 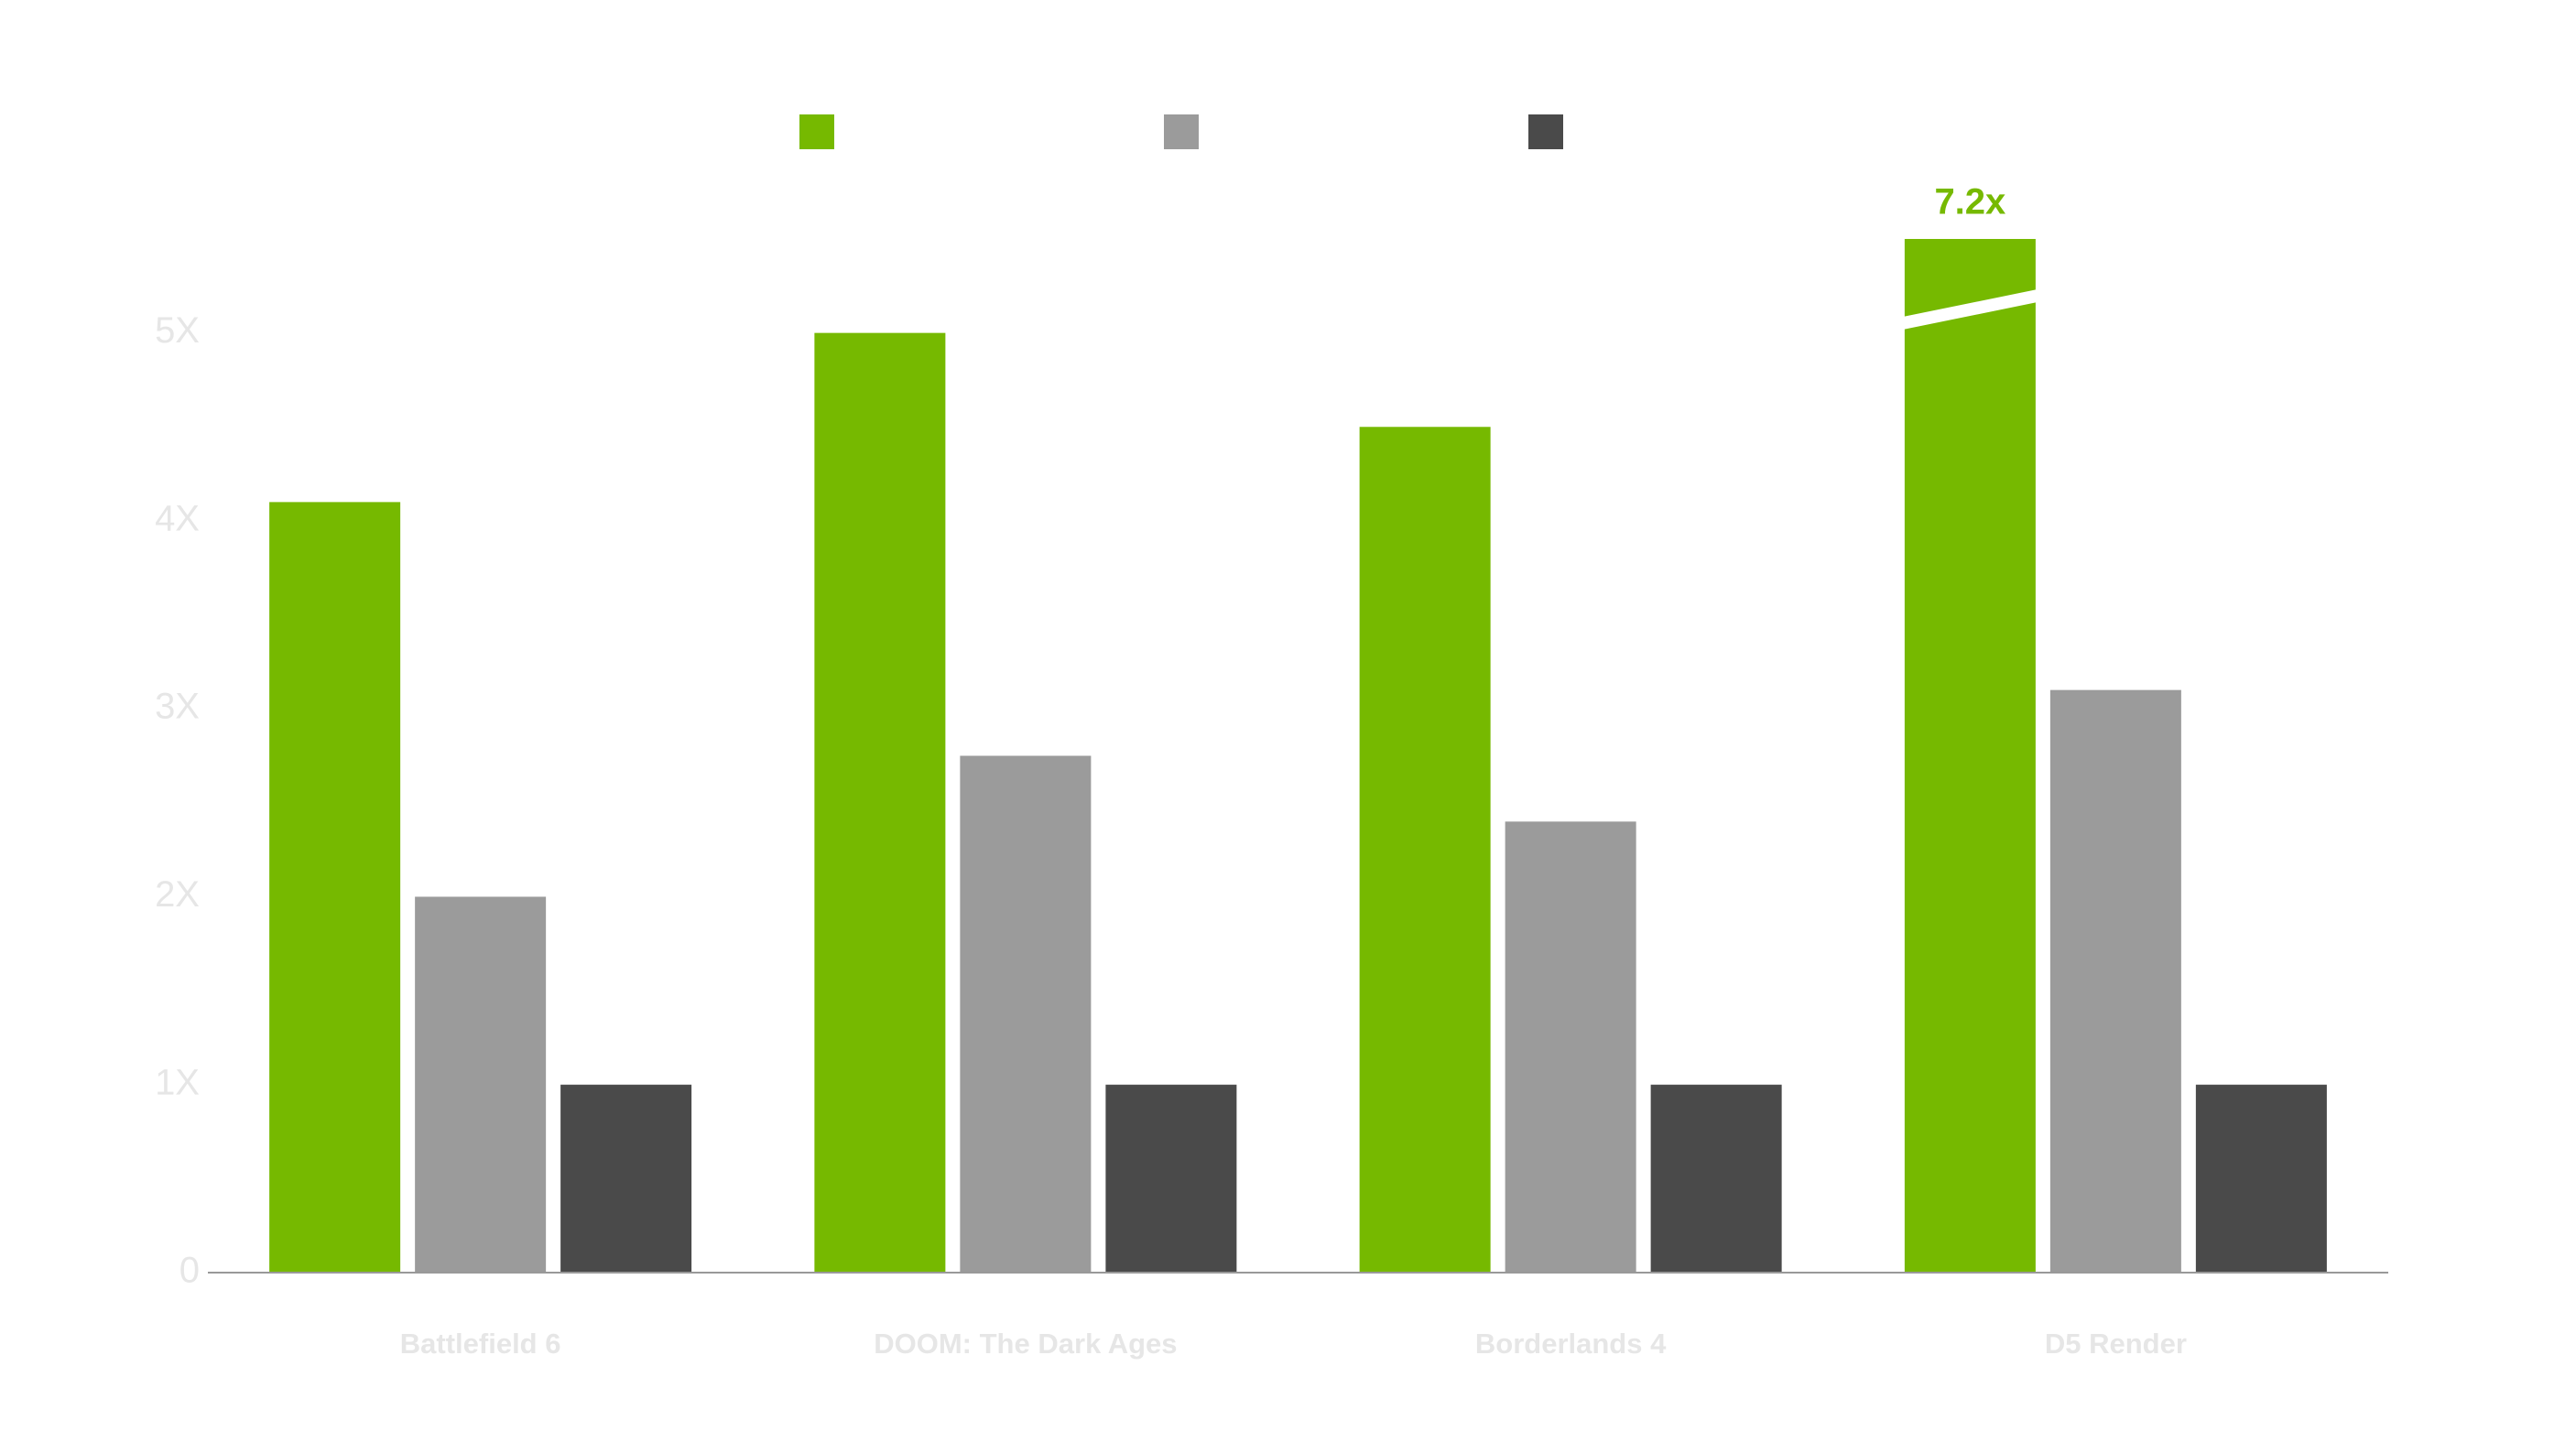 I want to click on y-tick-label: 3X, so click(x=177, y=707).